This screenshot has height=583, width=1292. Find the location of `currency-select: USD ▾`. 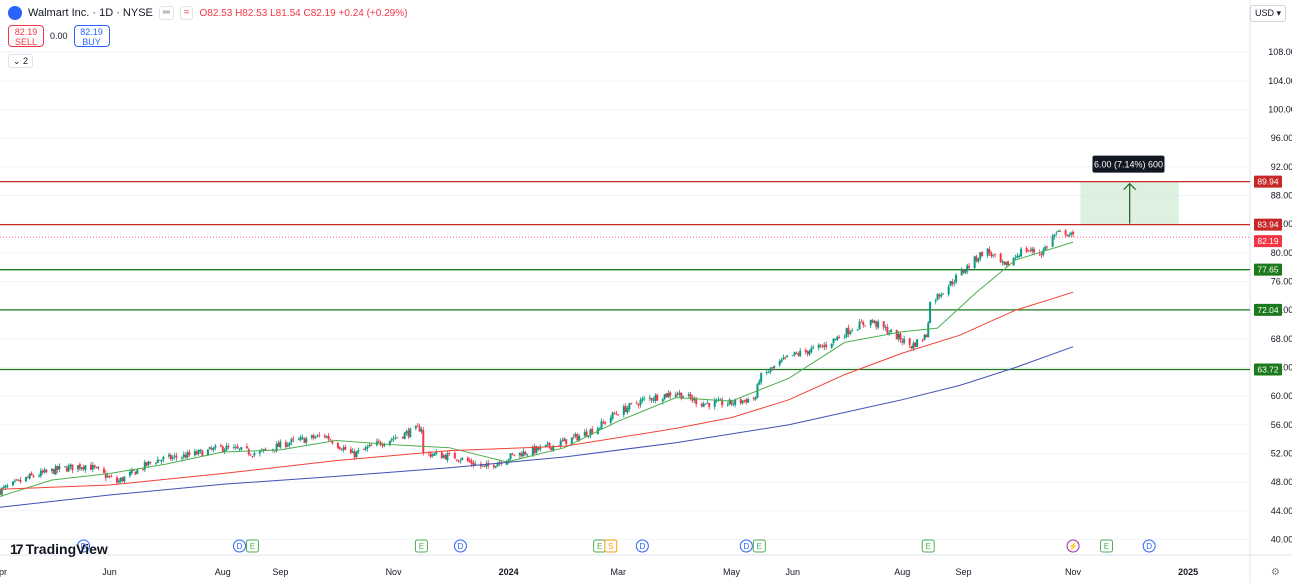

currency-select: USD ▾ is located at coordinates (1267, 13).